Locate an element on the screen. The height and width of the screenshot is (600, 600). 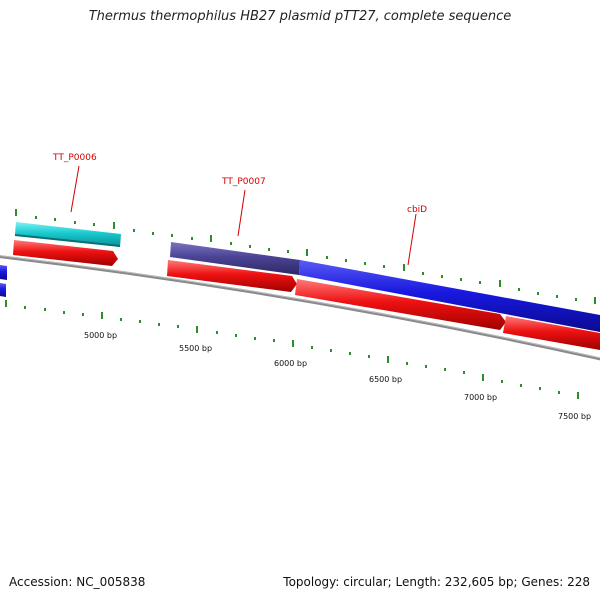
scale-label: 5000 bp is located at coordinates (100, 335).